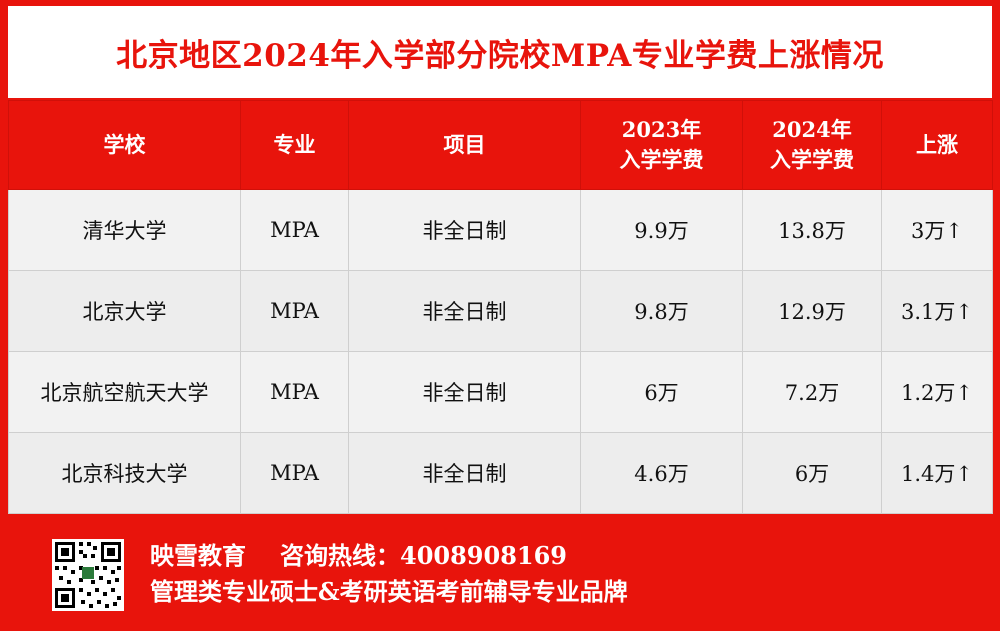 The height and width of the screenshot is (631, 1000). Describe the element at coordinates (812, 392) in the screenshot. I see `cell-fee-2024: 7.2万` at that location.